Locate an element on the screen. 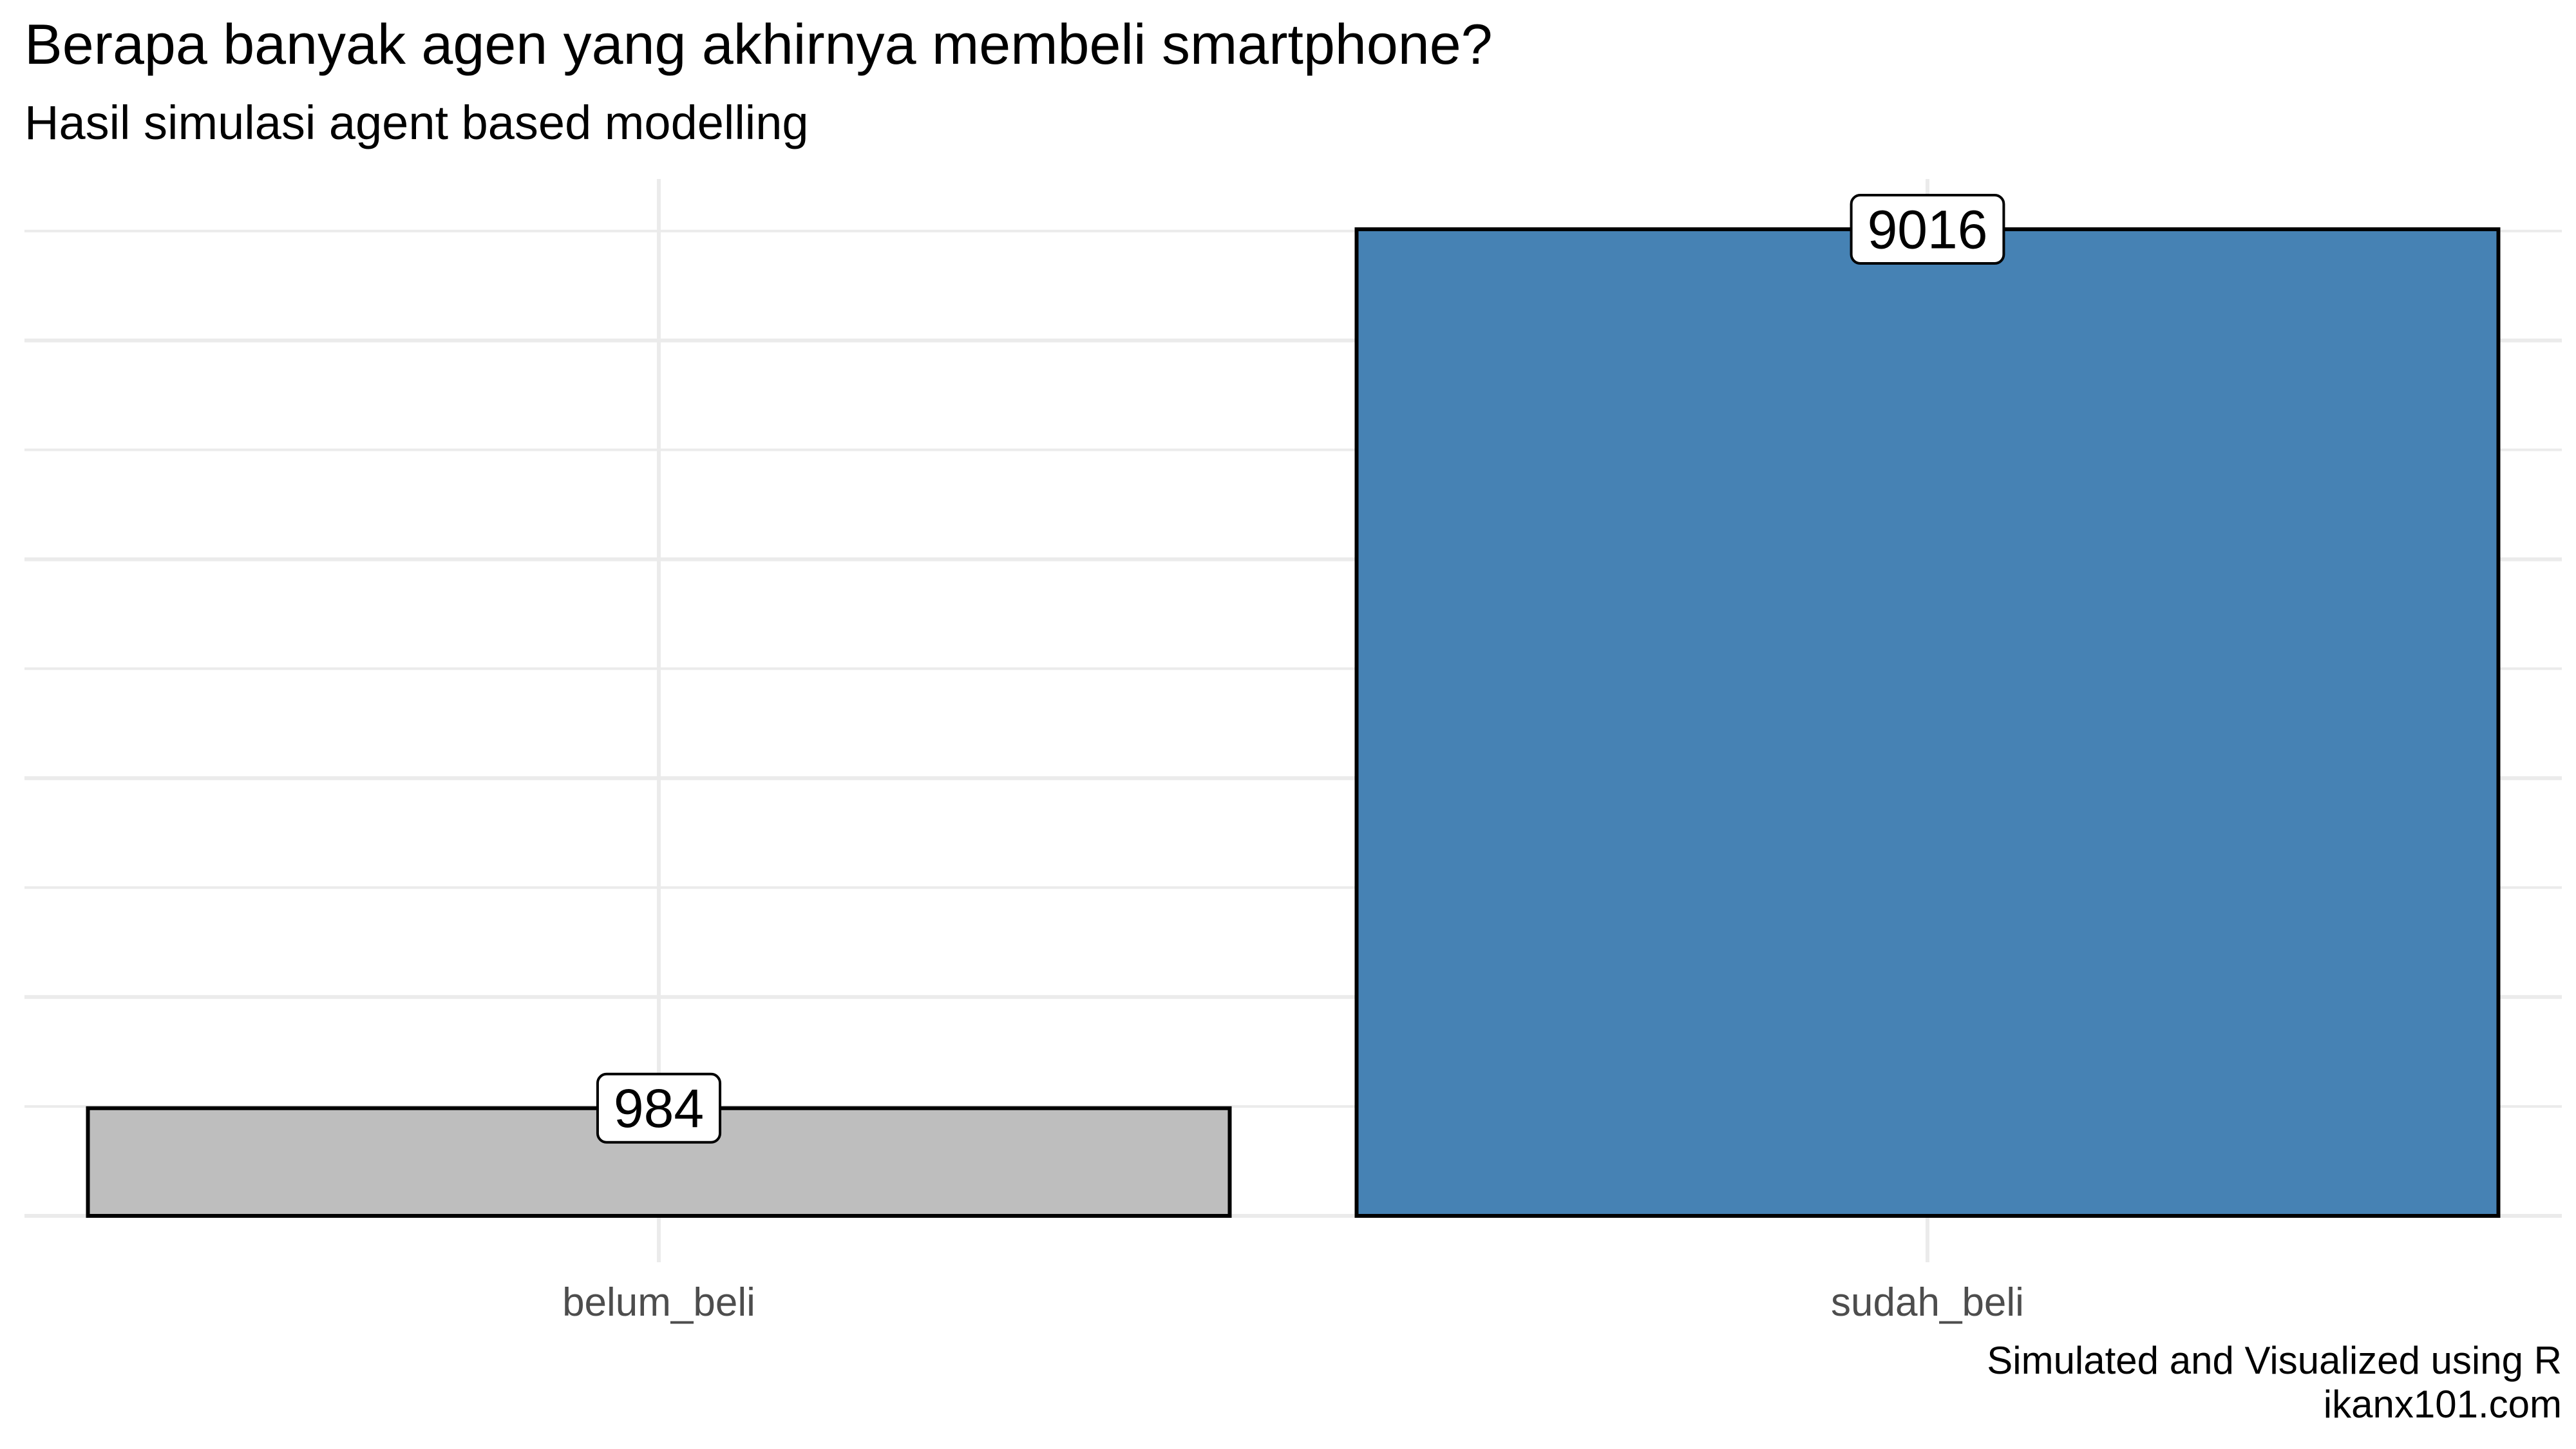 The width and height of the screenshot is (2576, 1449). data-label-text: 9016 is located at coordinates (1928, 230).